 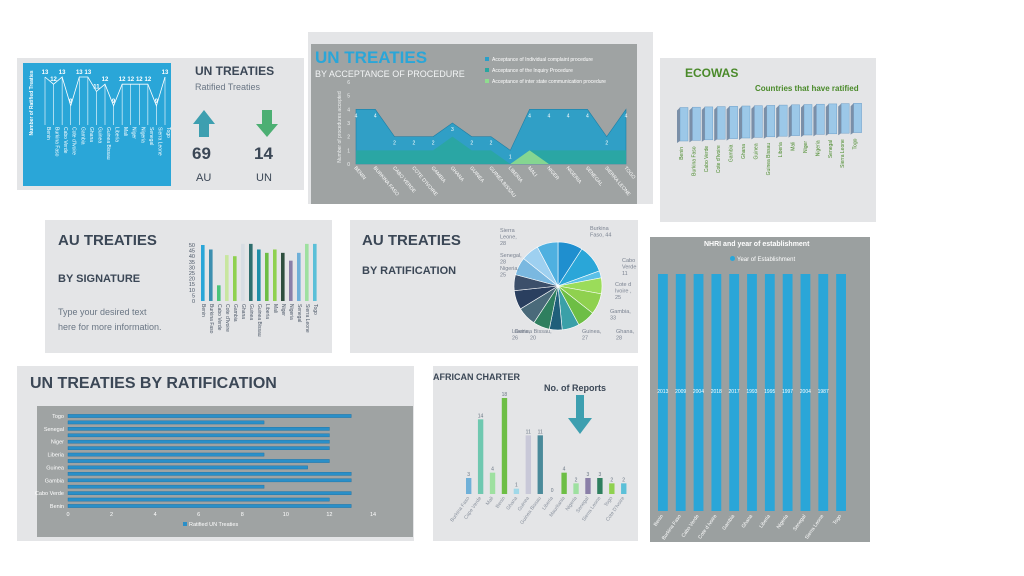 What do you see at coordinates (600, 229) in the screenshot?
I see `pie-callout-label: Burkina` at bounding box center [600, 229].